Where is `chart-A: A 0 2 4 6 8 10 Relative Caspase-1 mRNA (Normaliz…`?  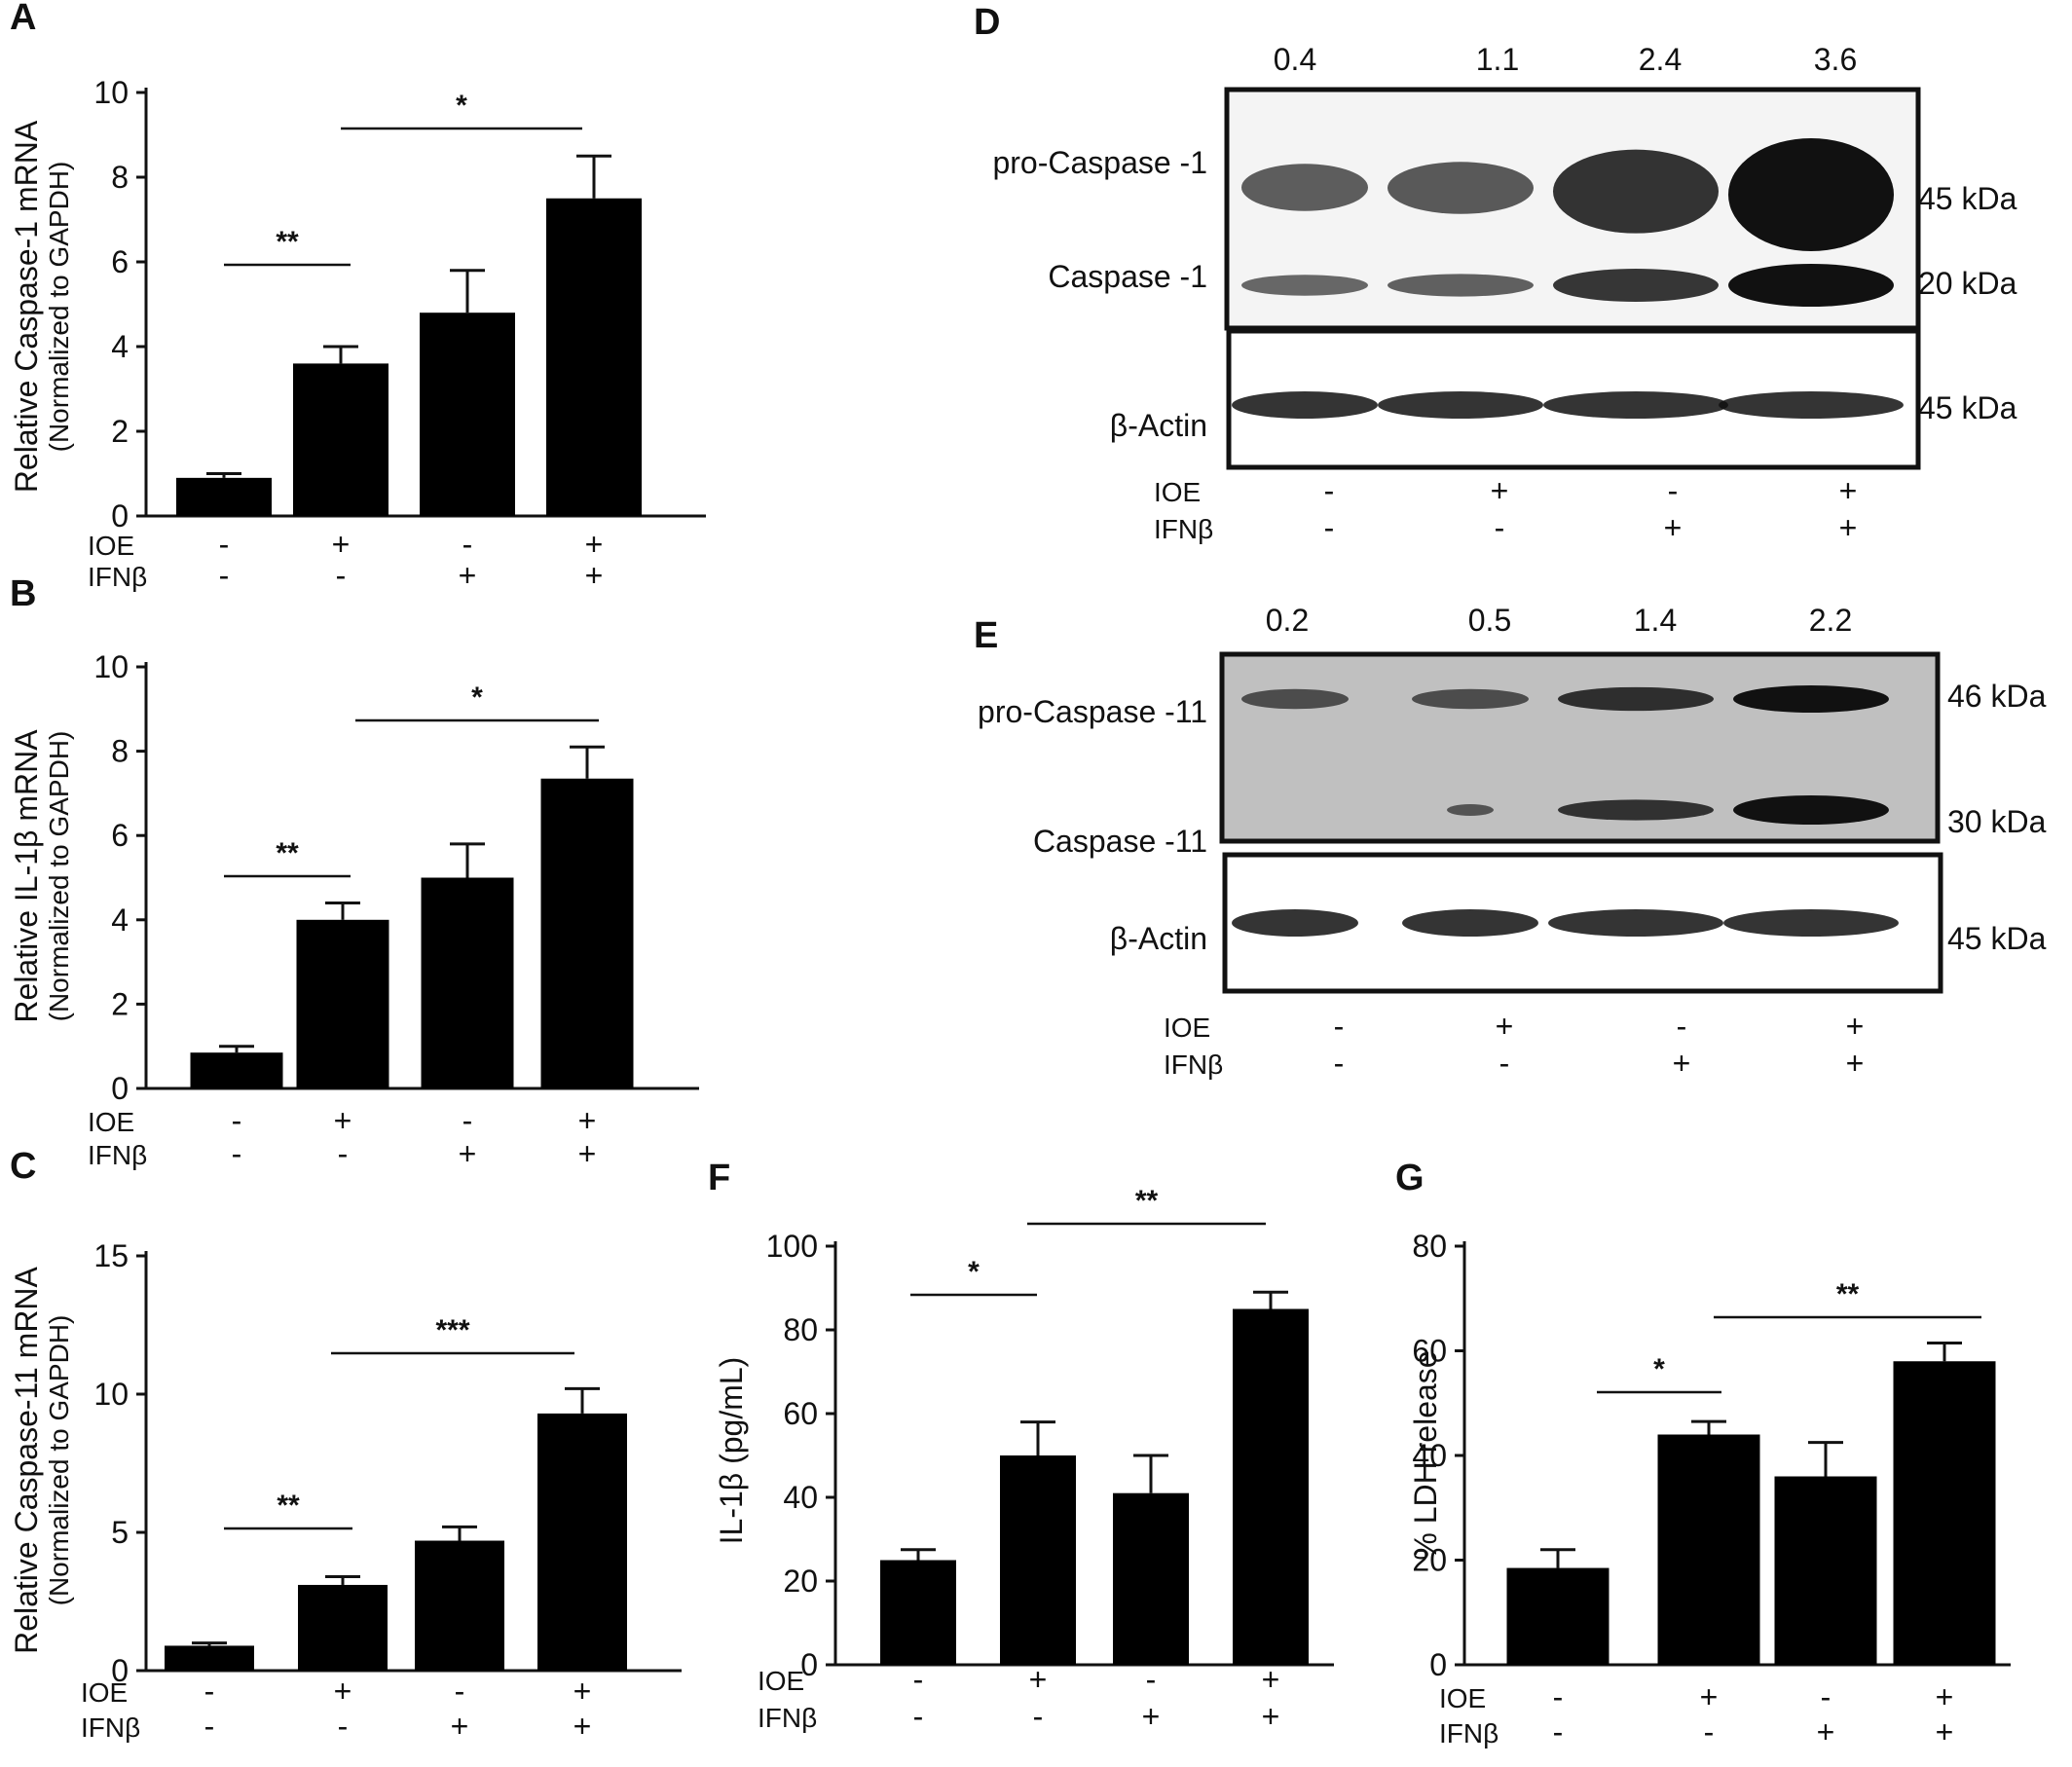 chart-A: A 0 2 4 6 8 10 Relative Caspase-1 mRNA (Normaliz… is located at coordinates (357, 297).